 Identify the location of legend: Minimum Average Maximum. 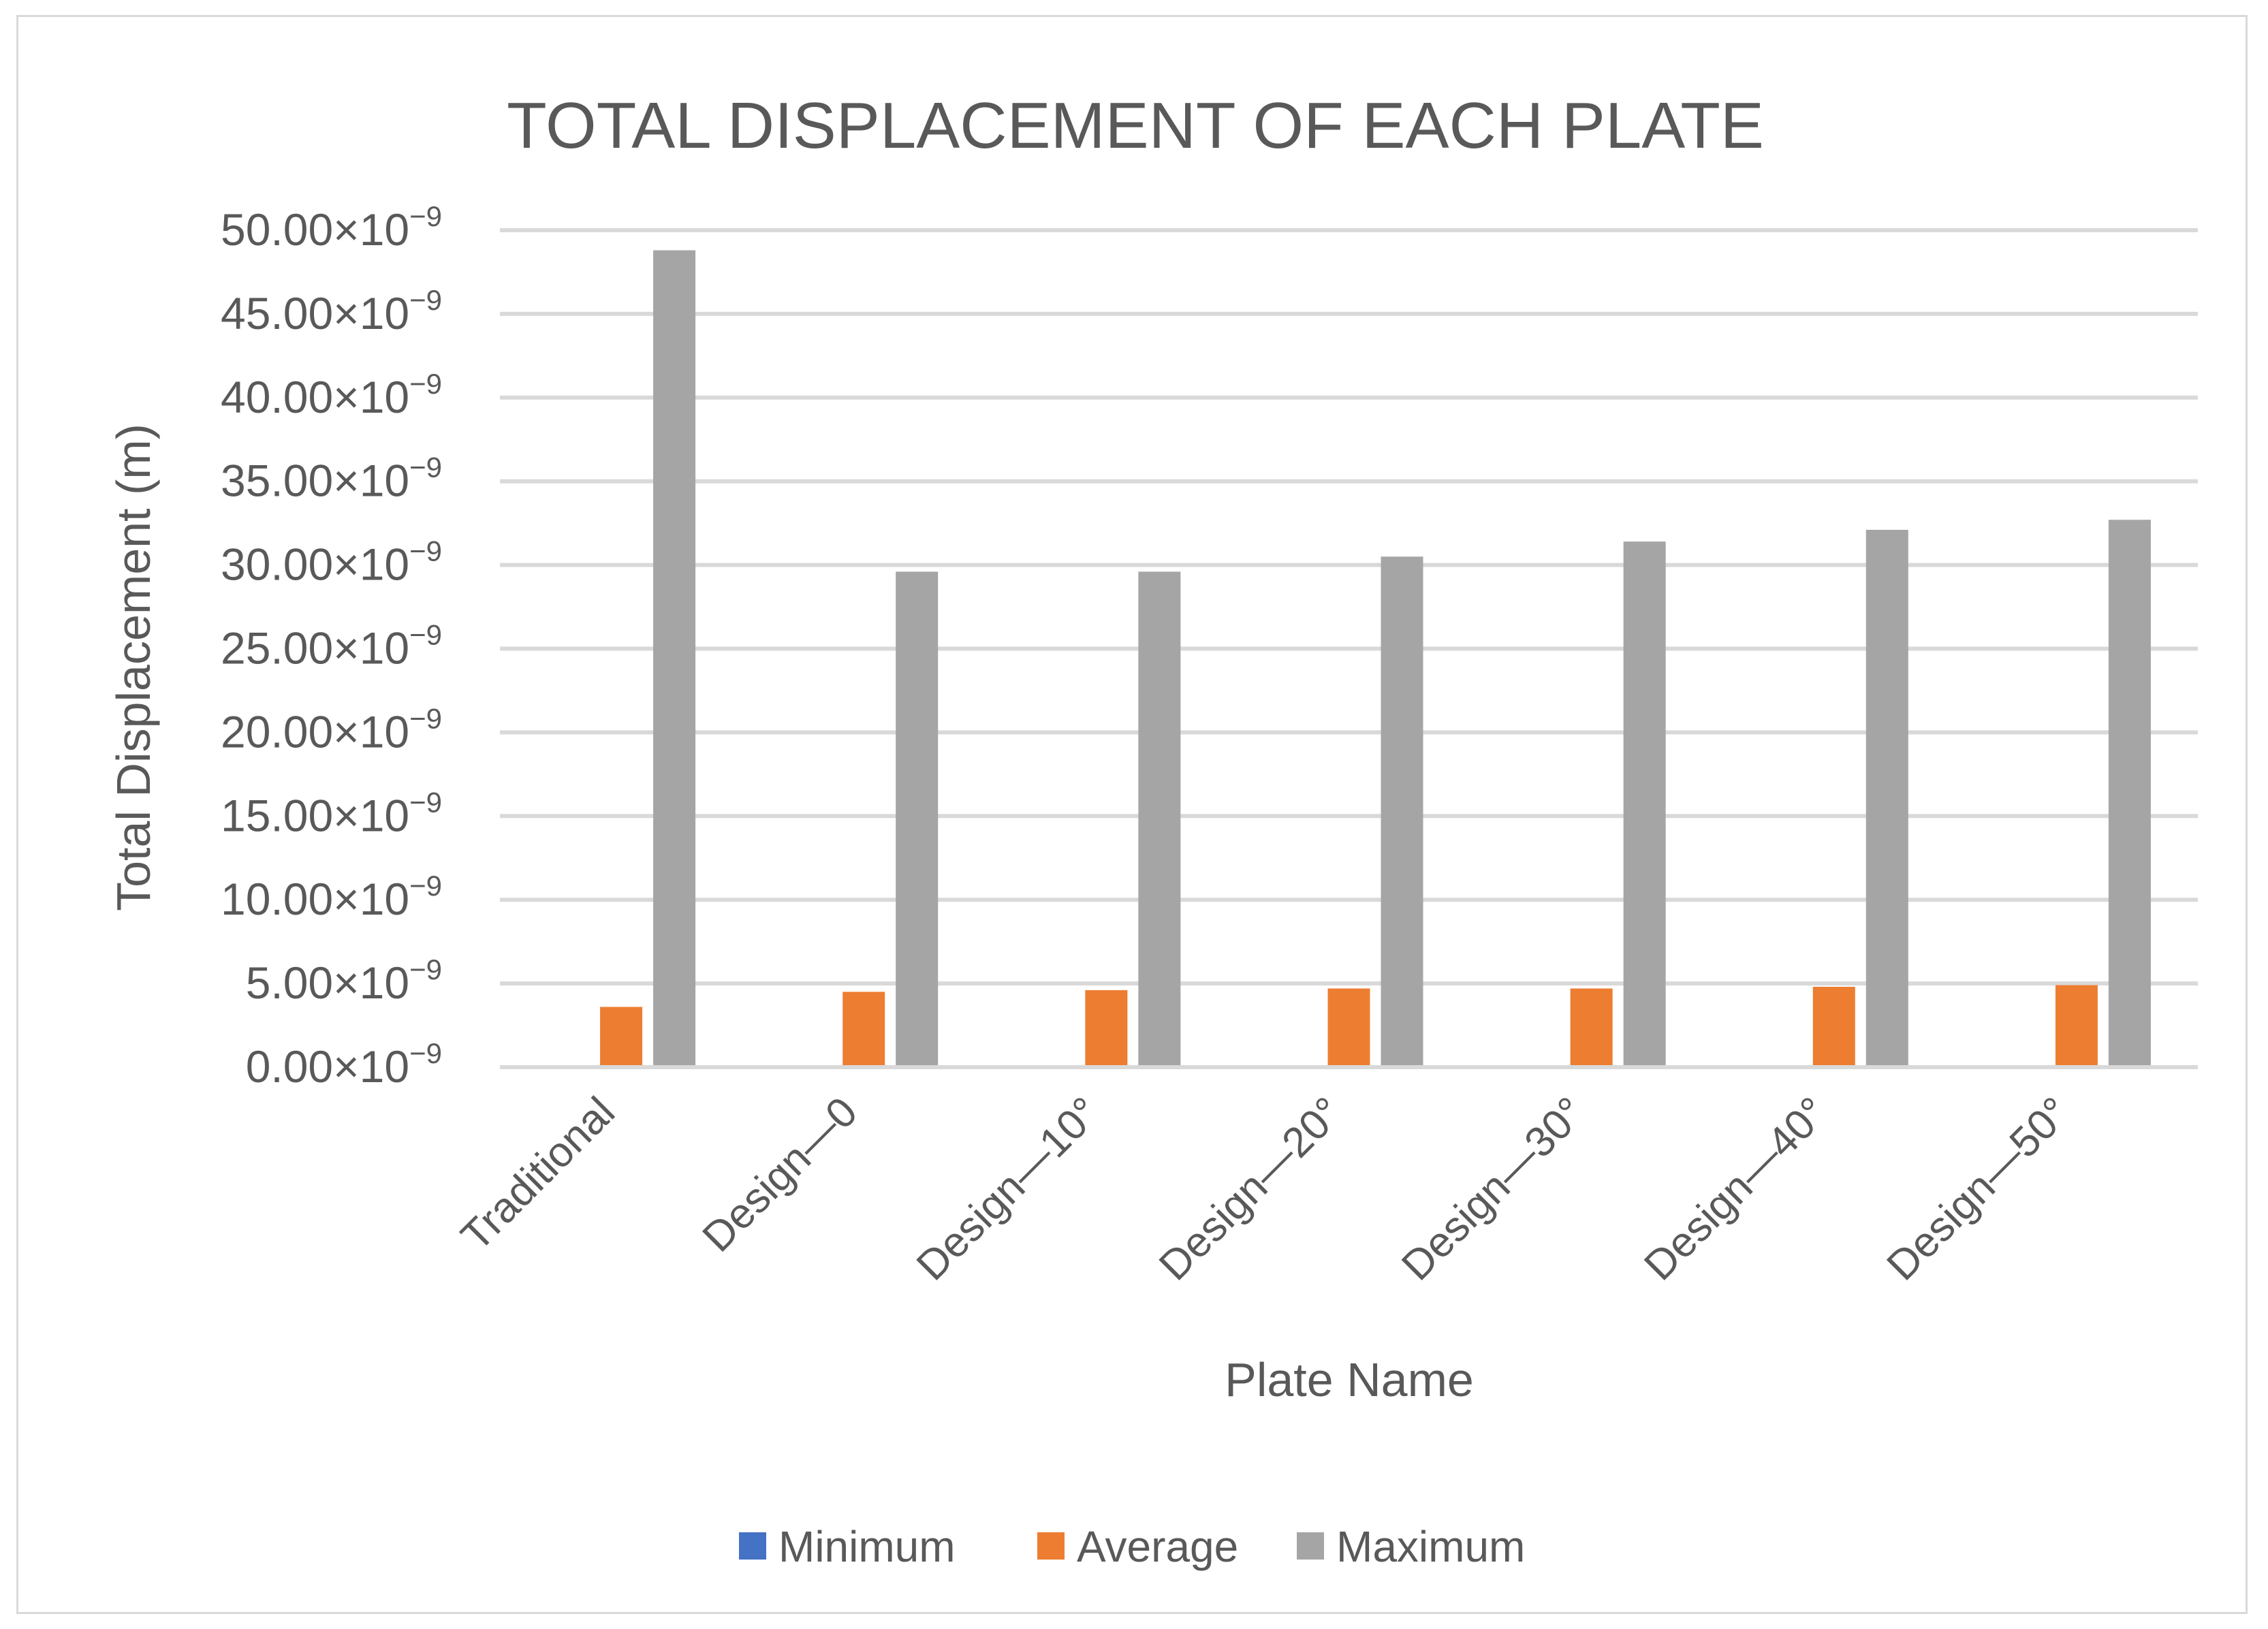
(1132, 1547).